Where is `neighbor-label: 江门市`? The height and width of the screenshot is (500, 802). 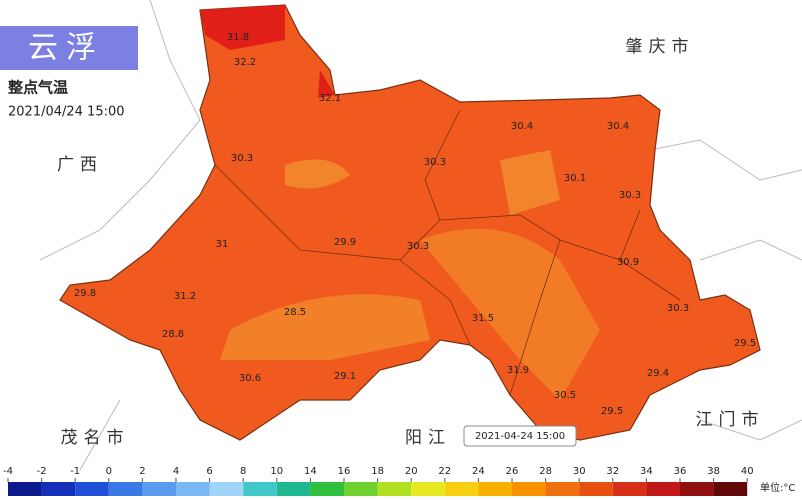 neighbor-label: 江门市 is located at coordinates (730, 420).